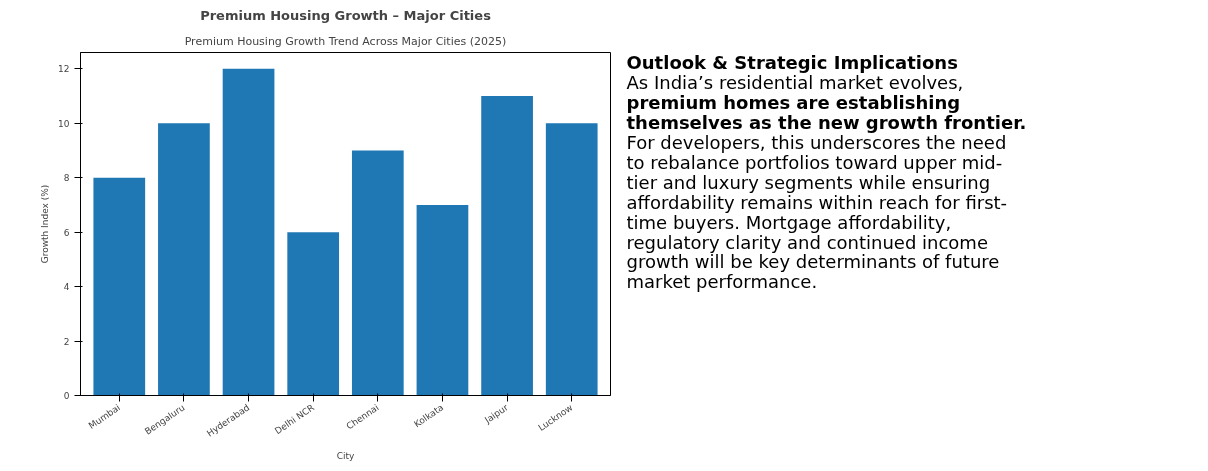 This screenshot has width=1208, height=471. I want to click on y-tick-label: 0, so click(66, 396).